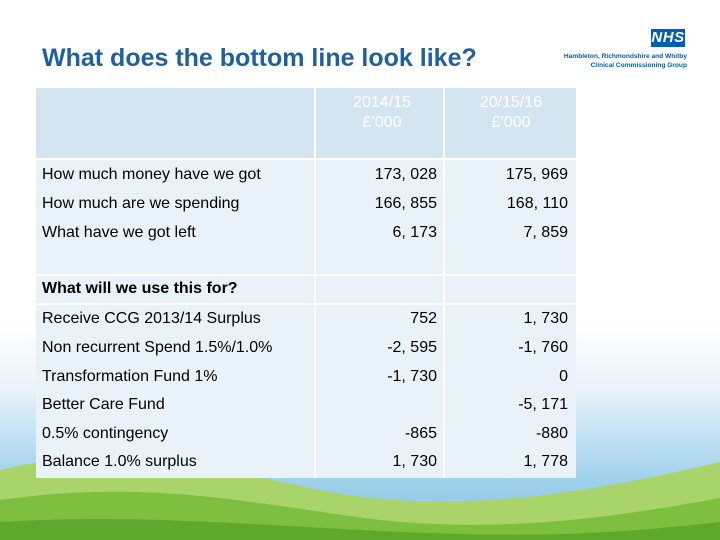  I want to click on row-label: How much are we spending, so click(141, 203).